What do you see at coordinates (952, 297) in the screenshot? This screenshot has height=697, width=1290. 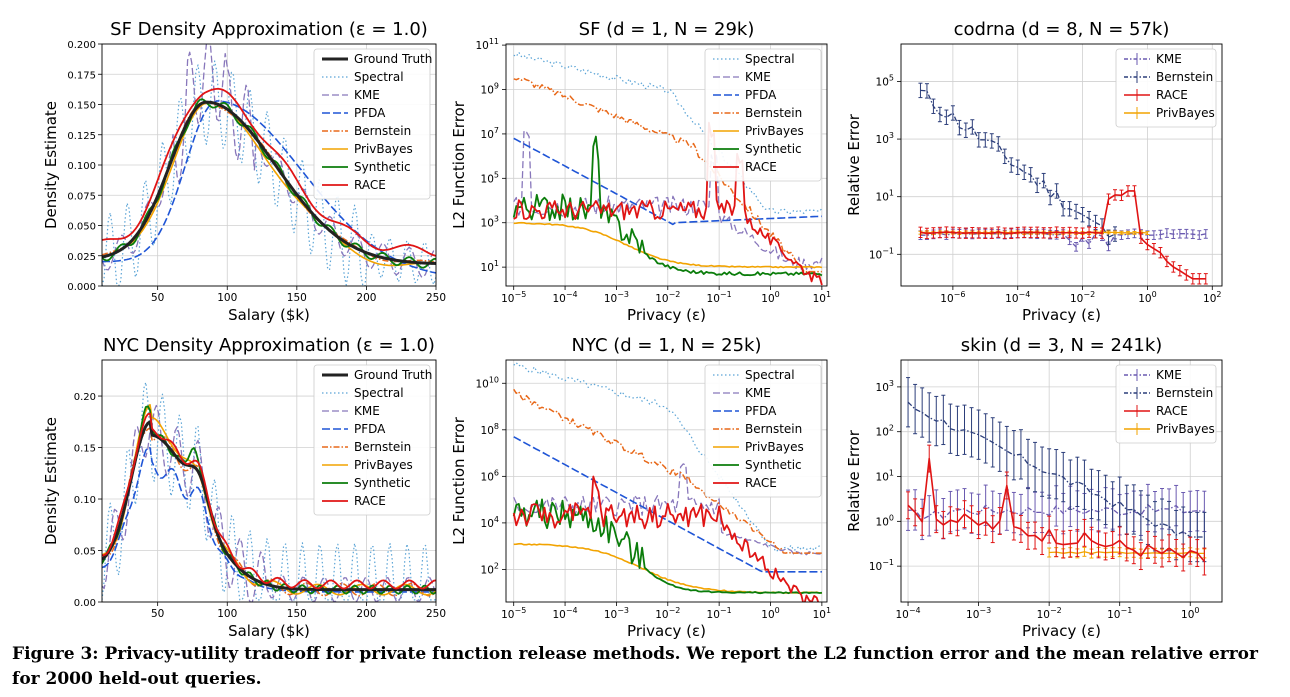 I see `x-tick-label: 10−6` at bounding box center [952, 297].